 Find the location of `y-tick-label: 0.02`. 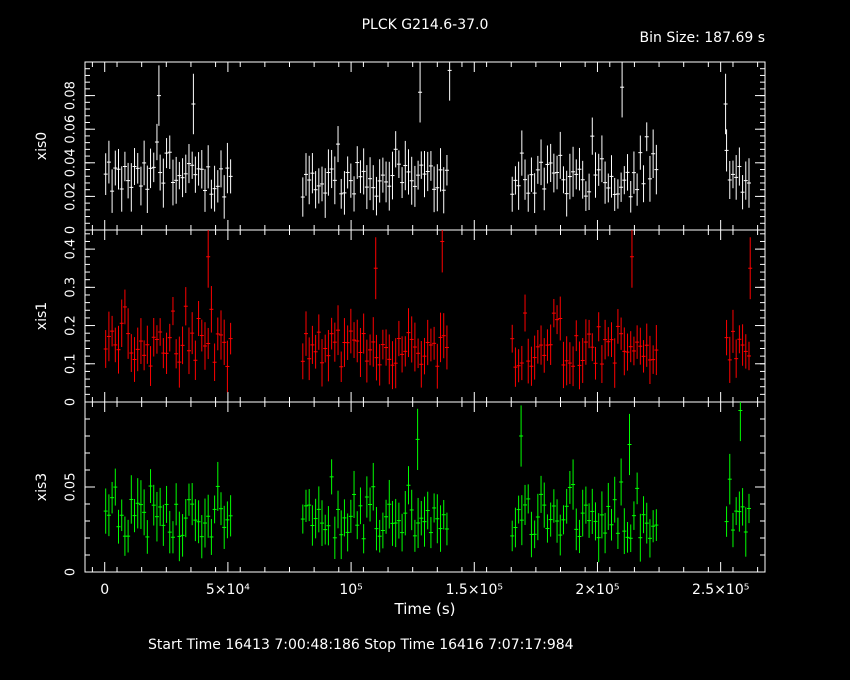

y-tick-label: 0.02 is located at coordinates (71, 196).